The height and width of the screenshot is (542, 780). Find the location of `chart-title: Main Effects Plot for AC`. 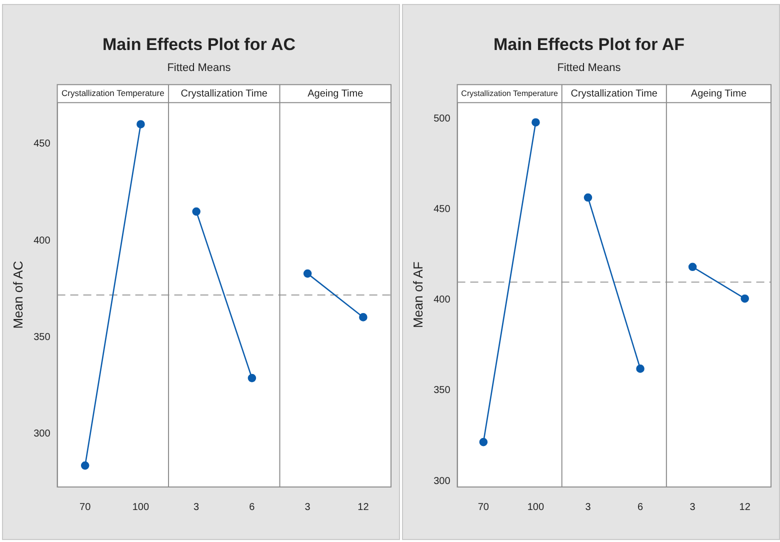

chart-title: Main Effects Plot for AC is located at coordinates (199, 44).